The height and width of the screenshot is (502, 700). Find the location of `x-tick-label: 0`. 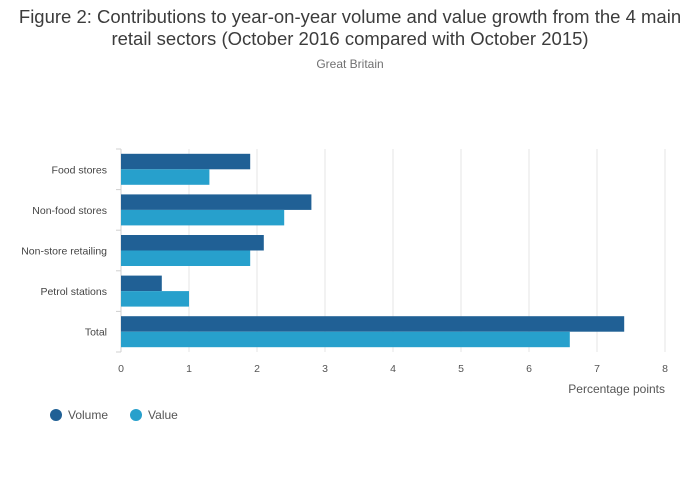

x-tick-label: 0 is located at coordinates (121, 369).